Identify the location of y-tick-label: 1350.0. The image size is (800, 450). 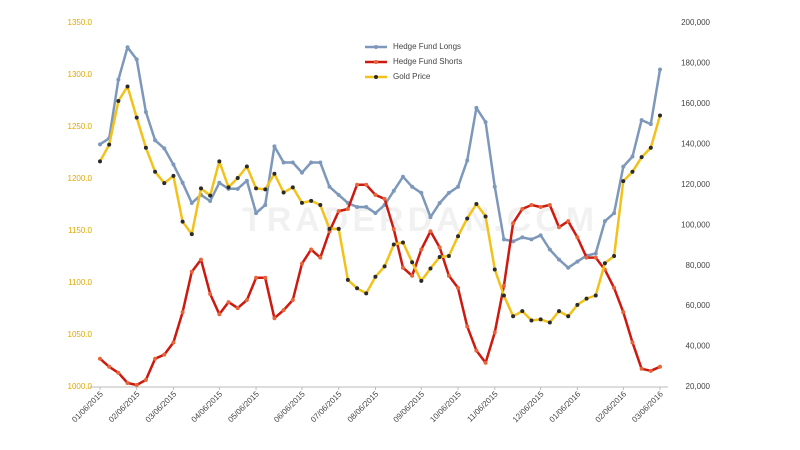
(80, 22).